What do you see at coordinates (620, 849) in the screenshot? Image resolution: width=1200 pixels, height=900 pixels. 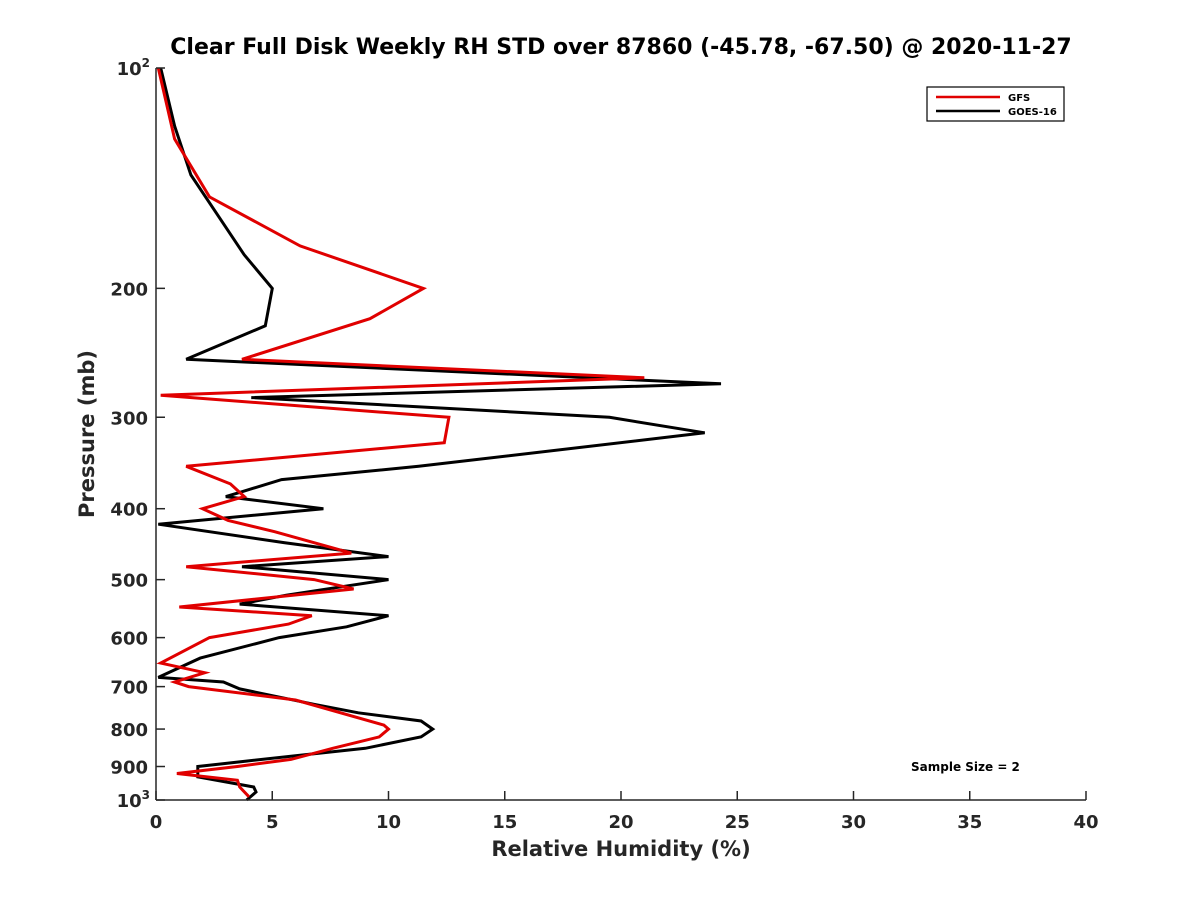 I see `x-axis-label: Relative Humidity (%)` at bounding box center [620, 849].